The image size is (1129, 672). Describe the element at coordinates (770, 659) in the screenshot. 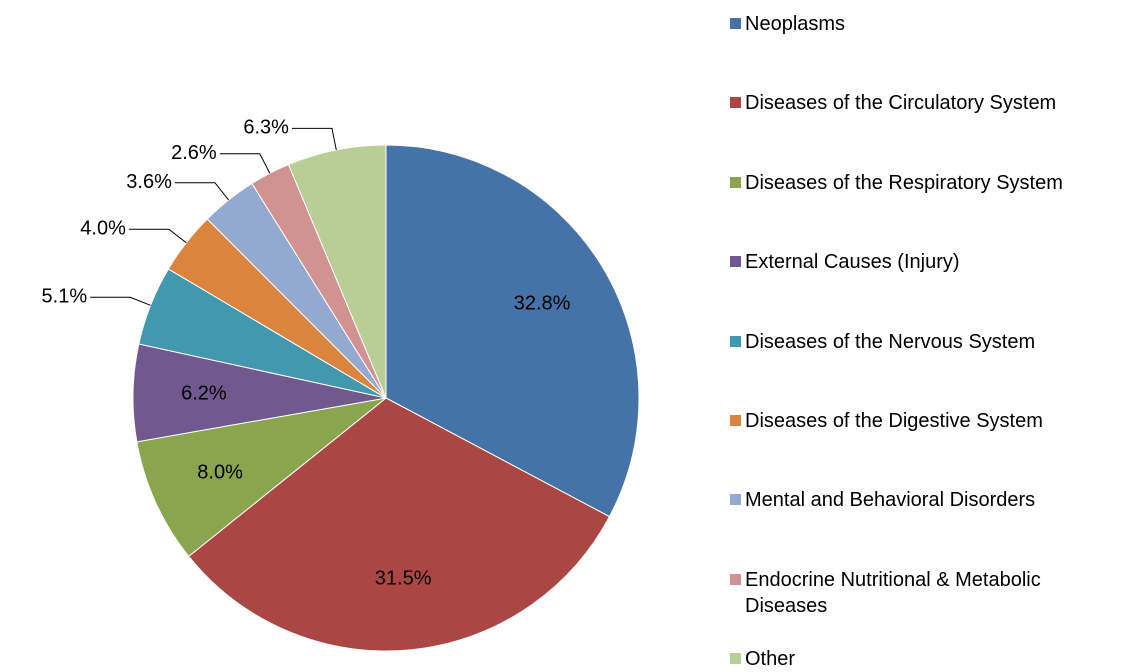

I see `legend-label: Other` at that location.